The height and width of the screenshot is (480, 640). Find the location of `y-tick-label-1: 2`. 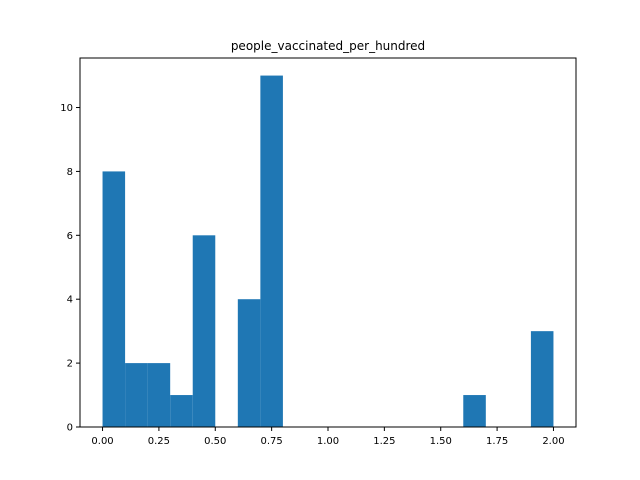

y-tick-label-1: 2 is located at coordinates (70, 364).